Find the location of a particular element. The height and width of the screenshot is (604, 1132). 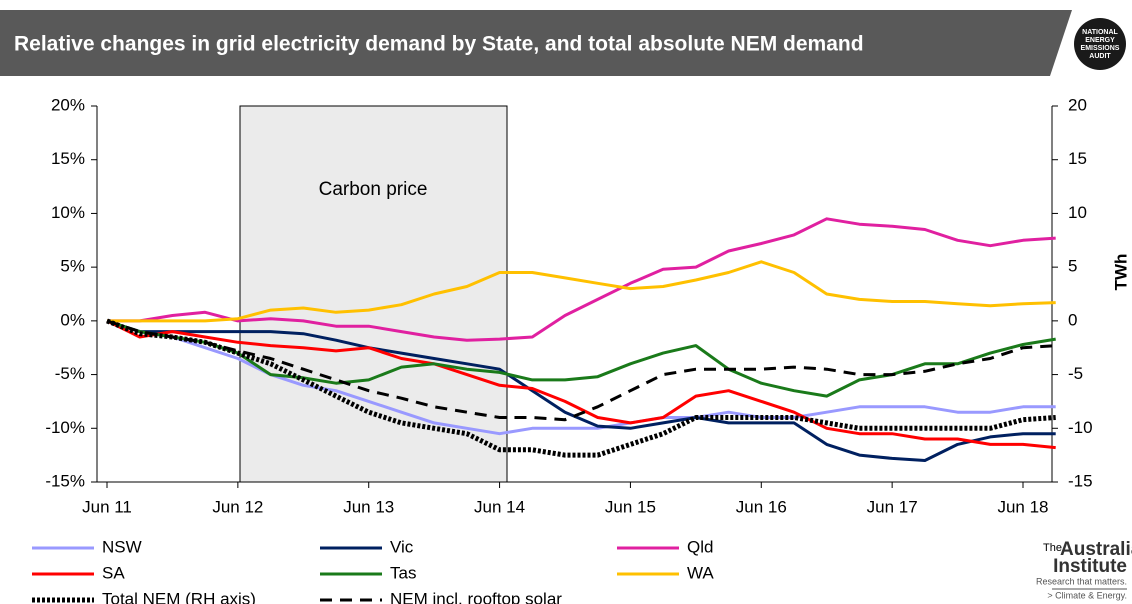

x-tick-label: Jun 16 is located at coordinates (761, 506).